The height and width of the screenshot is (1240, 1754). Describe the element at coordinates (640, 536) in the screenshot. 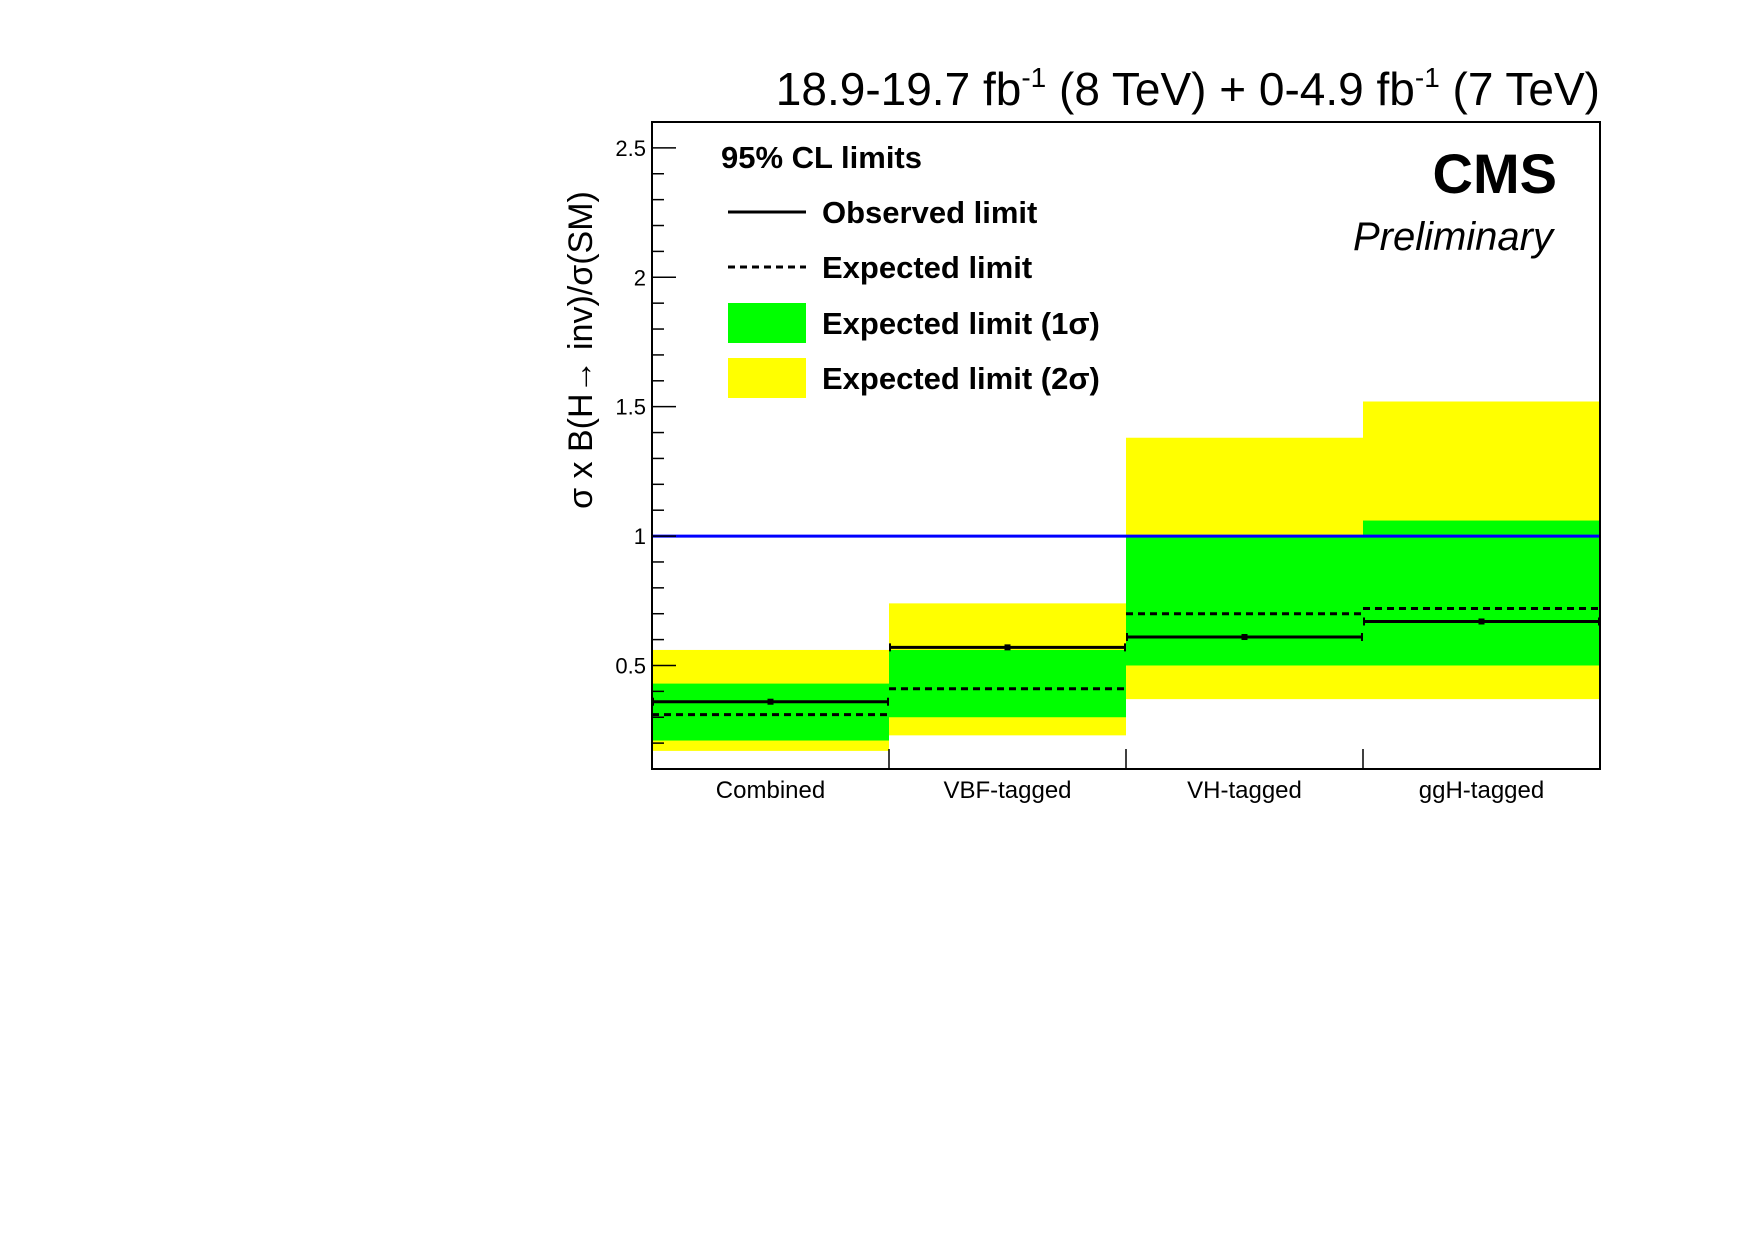

I see `y-tick-label-1: 1` at that location.